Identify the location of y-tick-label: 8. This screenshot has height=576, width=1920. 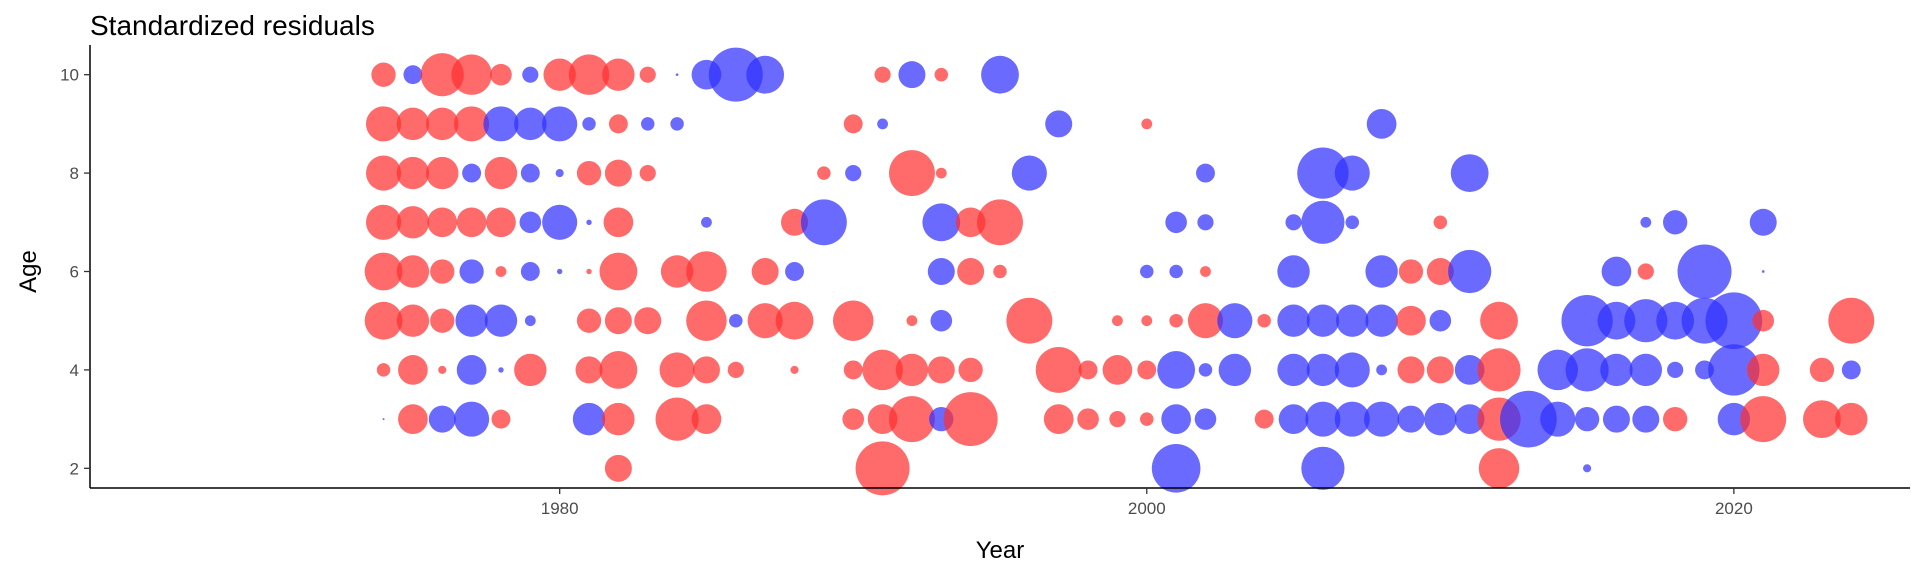
(74, 173).